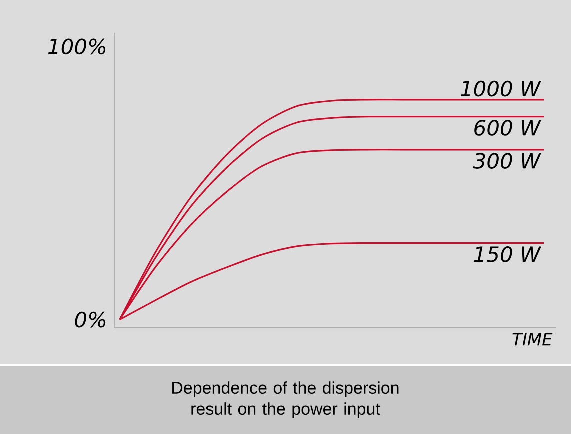 The image size is (571, 434). I want to click on series-label: 300 W, so click(507, 161).